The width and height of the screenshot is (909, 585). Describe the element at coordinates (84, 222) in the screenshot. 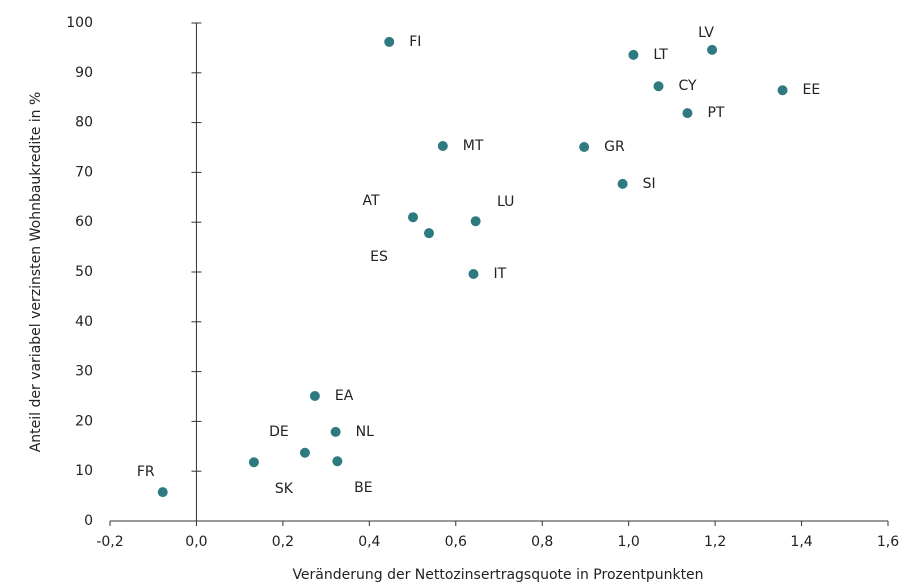

I see `y-tick-label: 60` at that location.